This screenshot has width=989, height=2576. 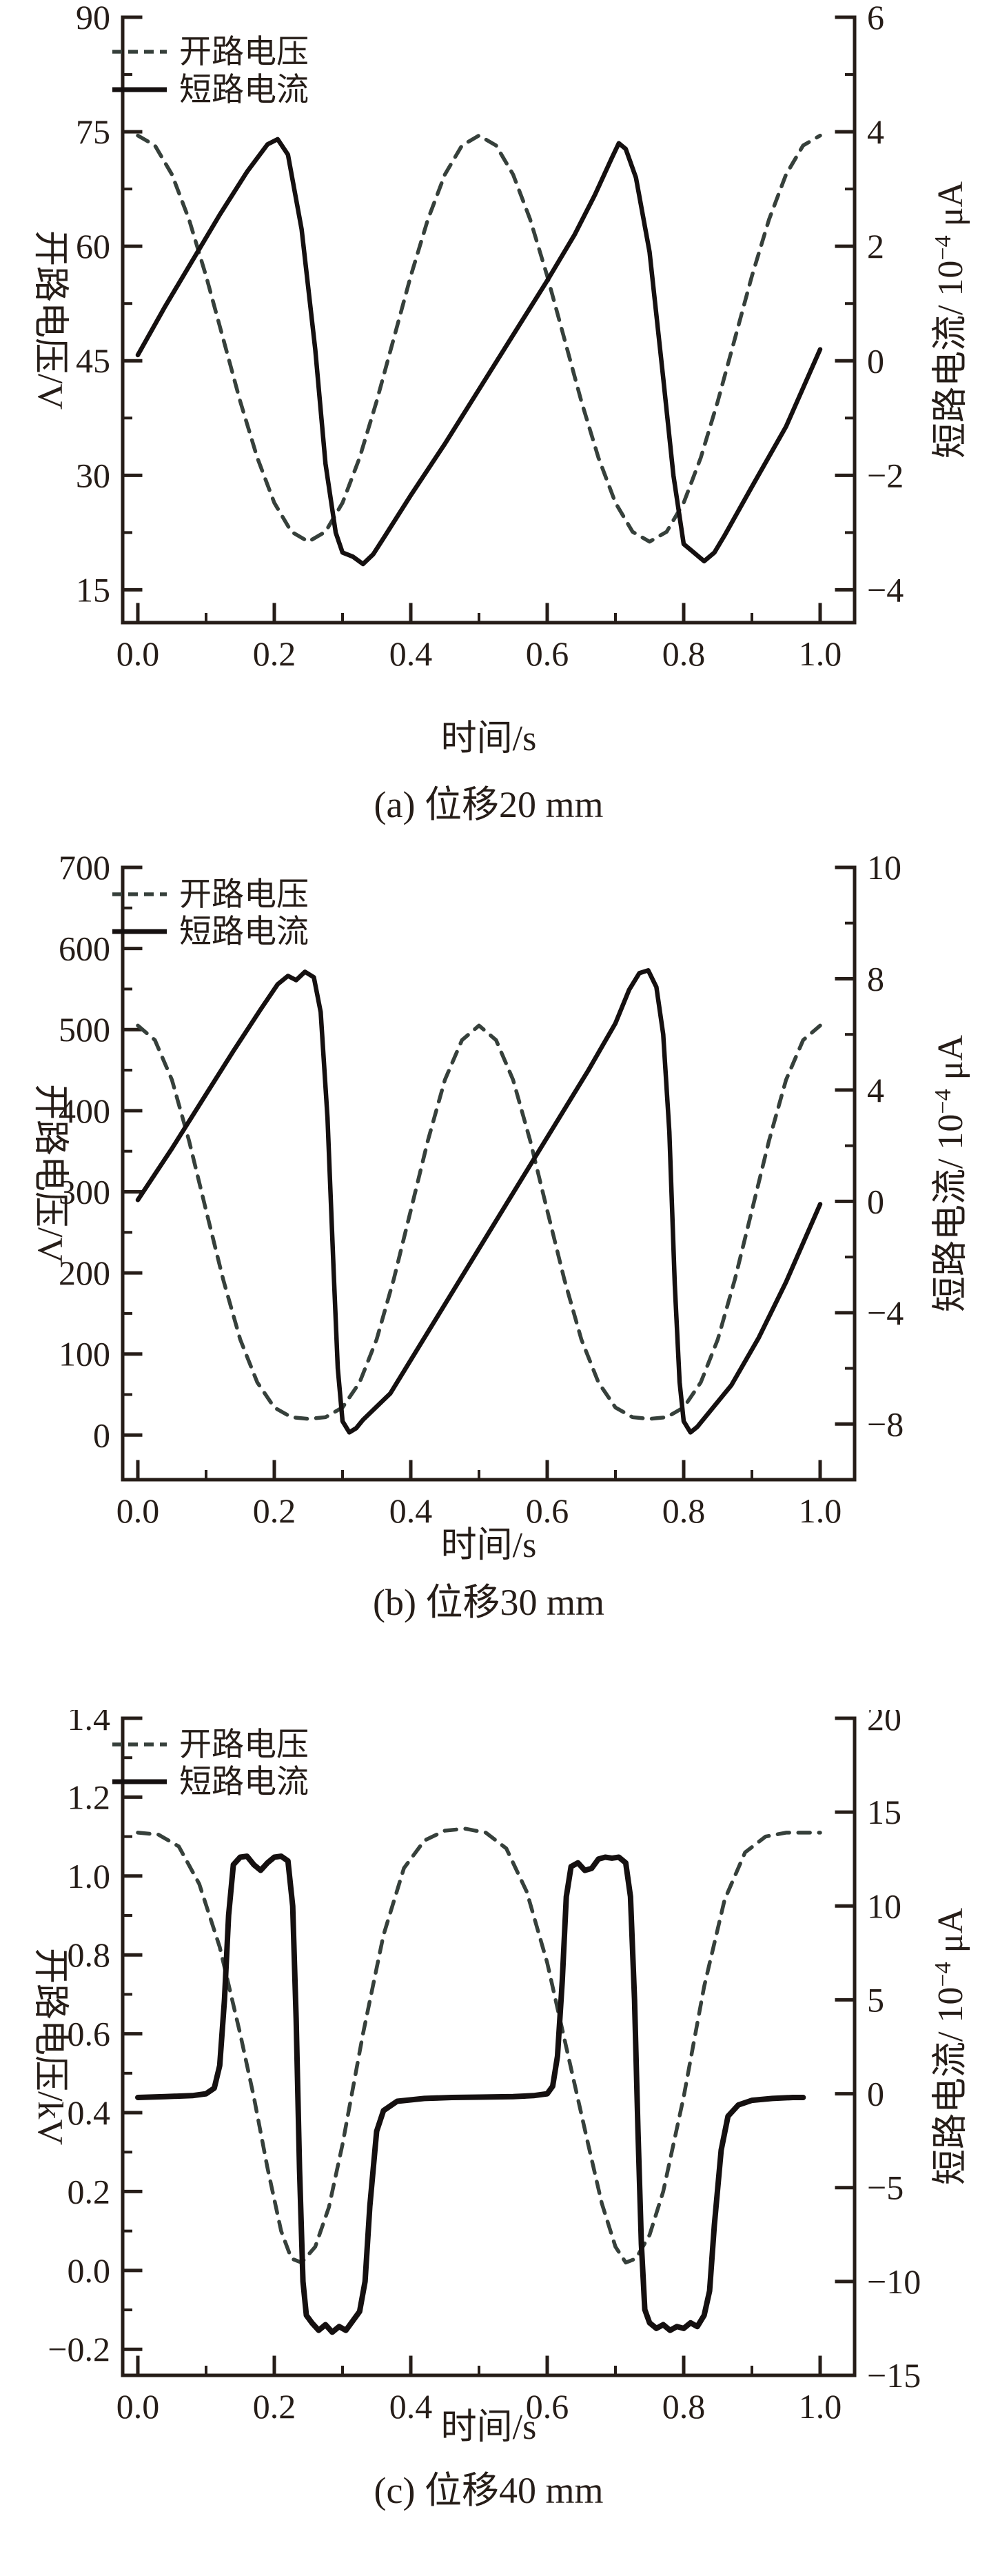 I want to click on tick-label: 300, so click(x=84, y=1191).